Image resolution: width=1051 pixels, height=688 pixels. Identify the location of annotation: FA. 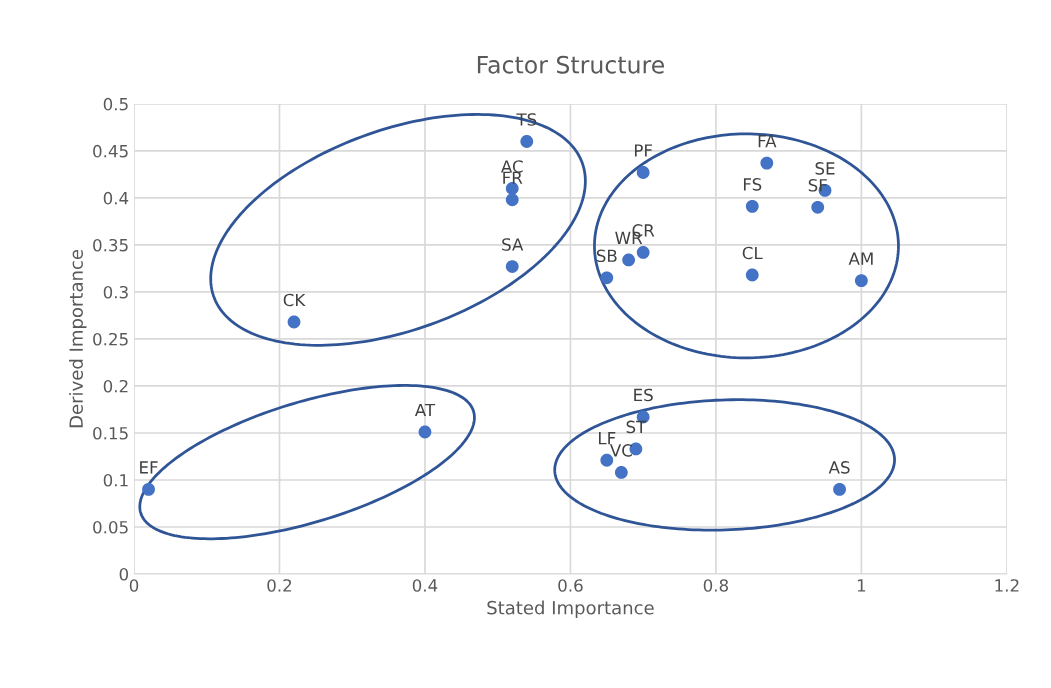
(767, 141).